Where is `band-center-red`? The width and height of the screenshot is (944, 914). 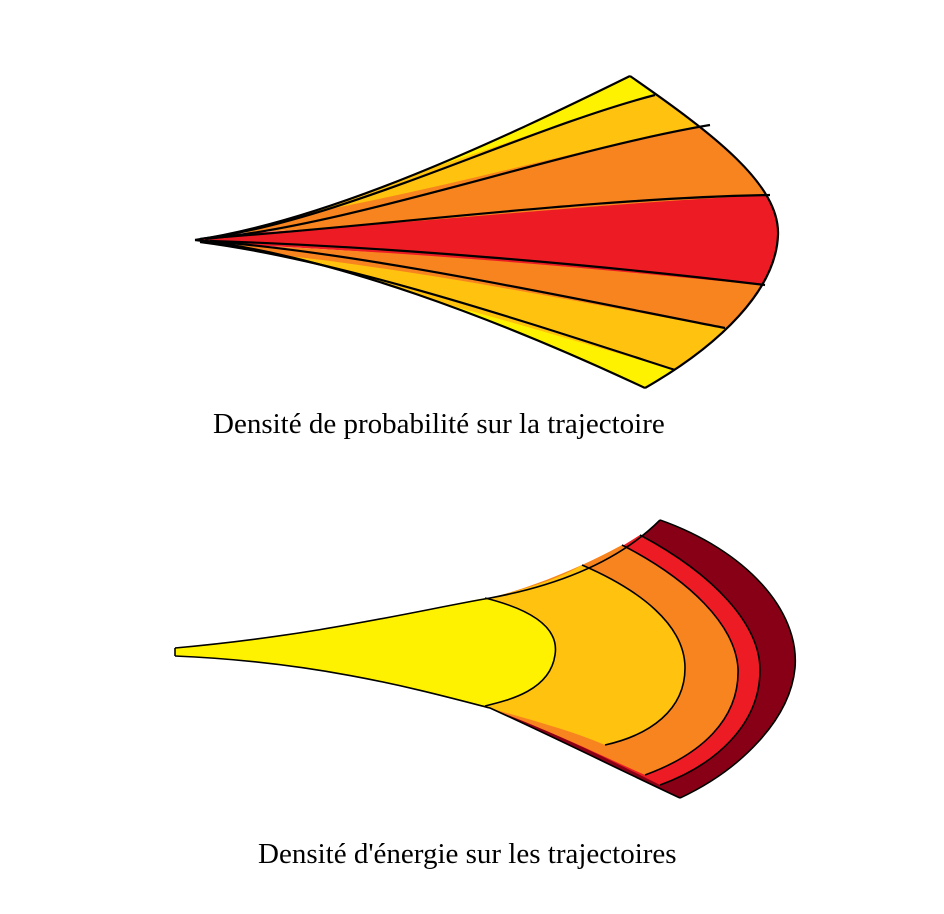
band-center-red is located at coordinates (487, 242).